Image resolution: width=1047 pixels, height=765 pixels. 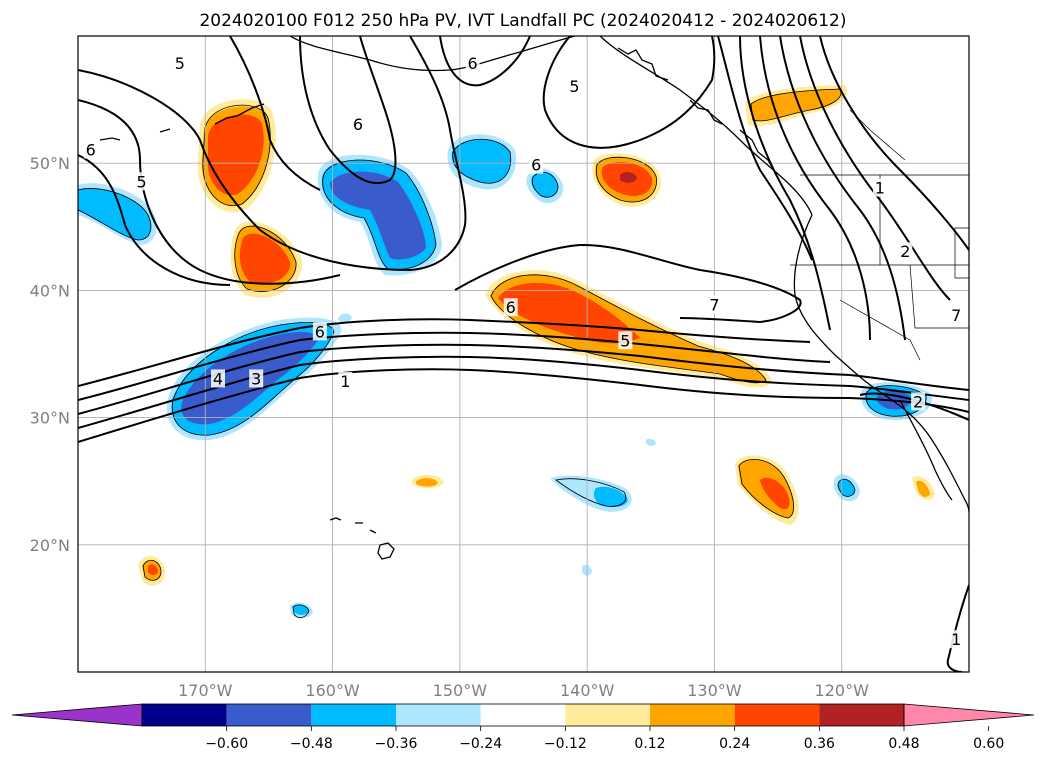 I want to click on colorbar-tick-label: 0.12, so click(x=649, y=744).